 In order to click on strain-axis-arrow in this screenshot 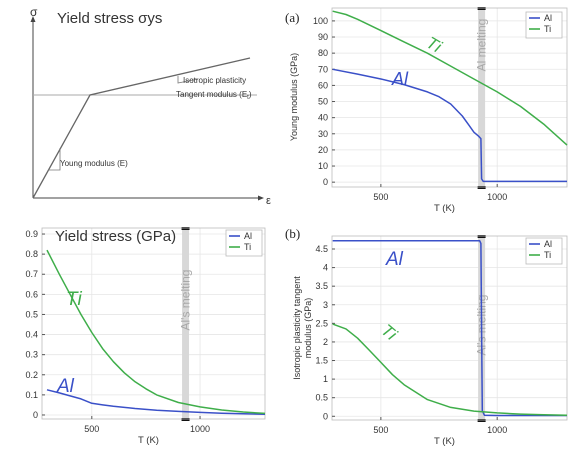, I will do `click(261, 198)`.